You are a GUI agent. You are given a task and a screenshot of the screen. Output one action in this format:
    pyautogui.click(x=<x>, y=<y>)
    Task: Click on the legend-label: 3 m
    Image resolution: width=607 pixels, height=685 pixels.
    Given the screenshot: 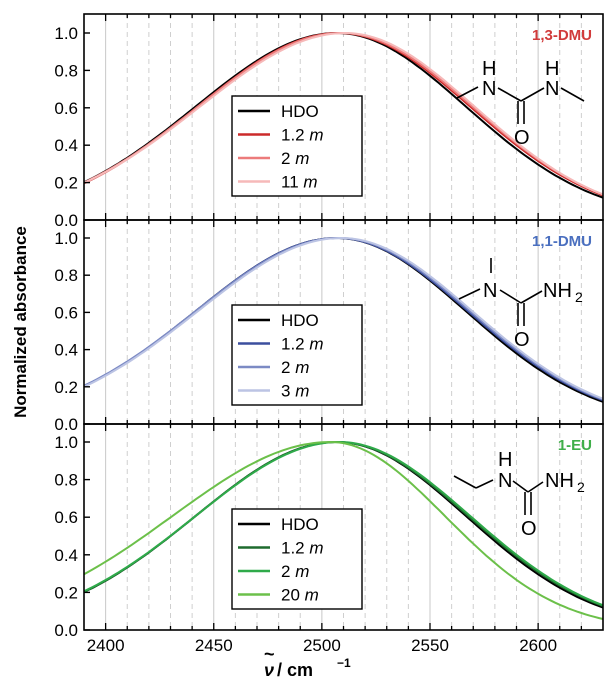 What is the action you would take?
    pyautogui.click(x=295, y=391)
    